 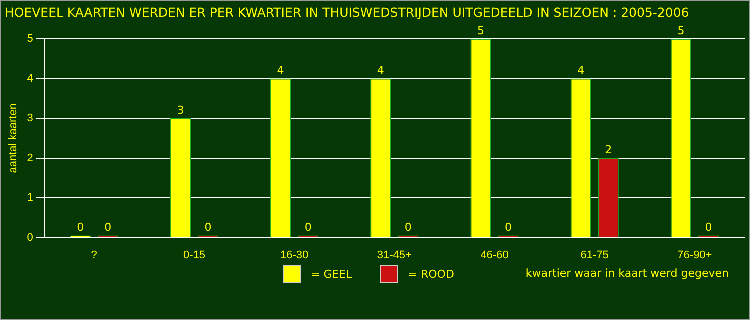 What do you see at coordinates (608, 150) in the screenshot?
I see `data-label: 2` at bounding box center [608, 150].